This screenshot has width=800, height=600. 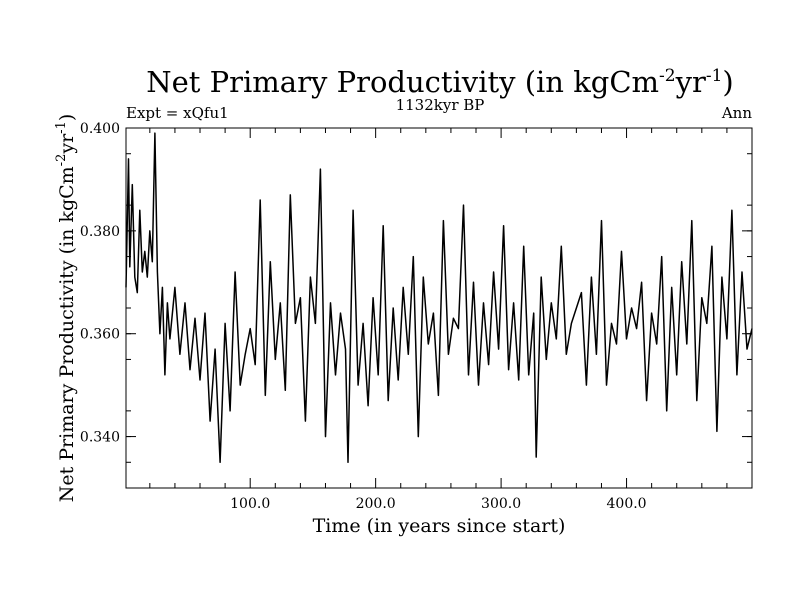 What do you see at coordinates (250, 504) in the screenshot?
I see `x-tick-label: 100.0` at bounding box center [250, 504].